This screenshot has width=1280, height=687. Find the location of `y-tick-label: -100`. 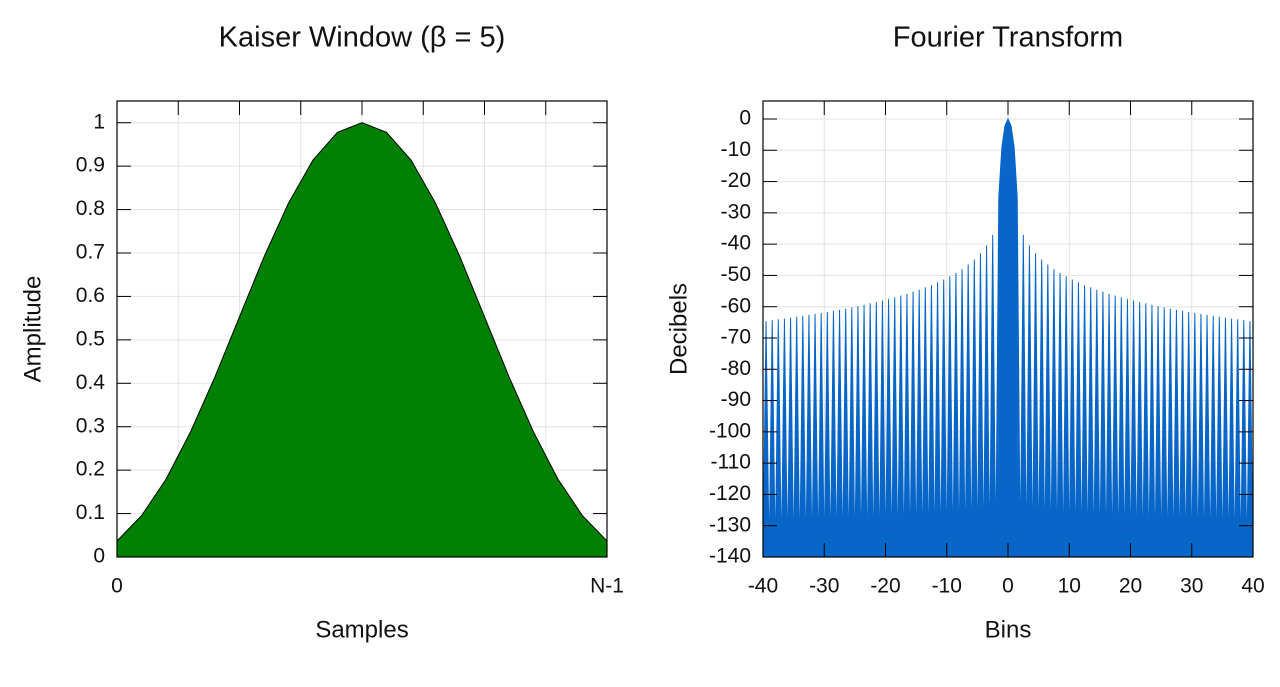

y-tick-label: -100 is located at coordinates (730, 430).